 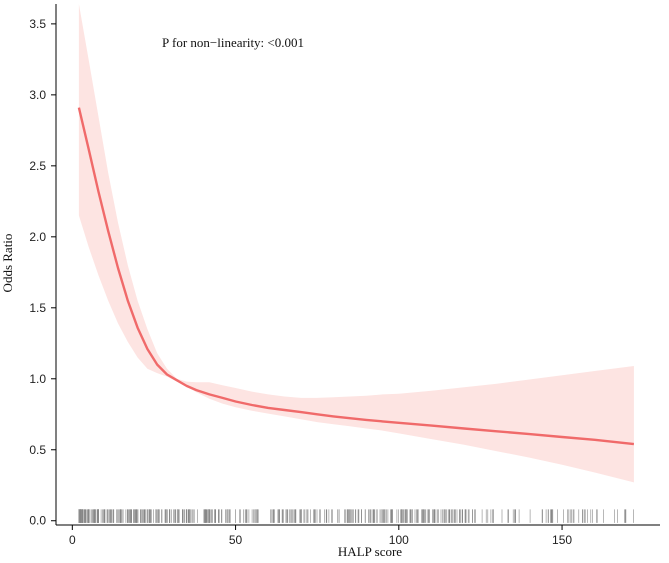 What do you see at coordinates (72, 540) in the screenshot?
I see `x-tick-label: 0` at bounding box center [72, 540].